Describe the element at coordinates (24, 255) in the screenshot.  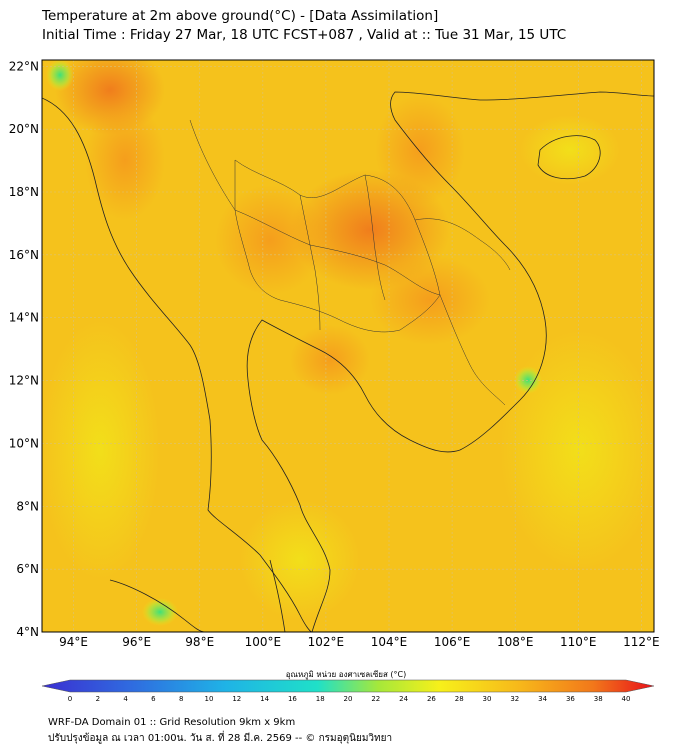
I see `lat-label: 16°N` at that location.